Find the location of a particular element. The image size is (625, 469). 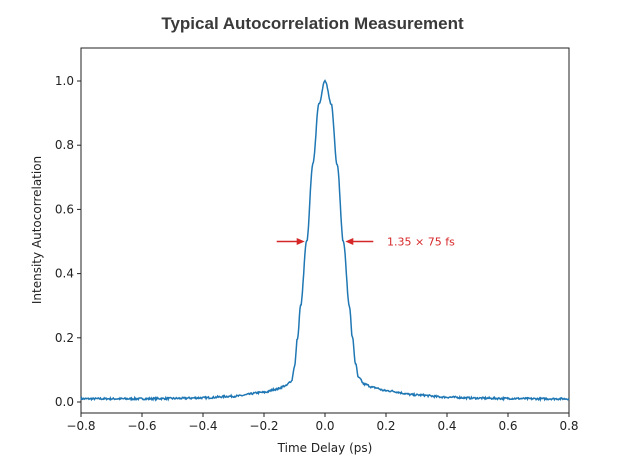

right-arrow-icon is located at coordinates (349, 241).